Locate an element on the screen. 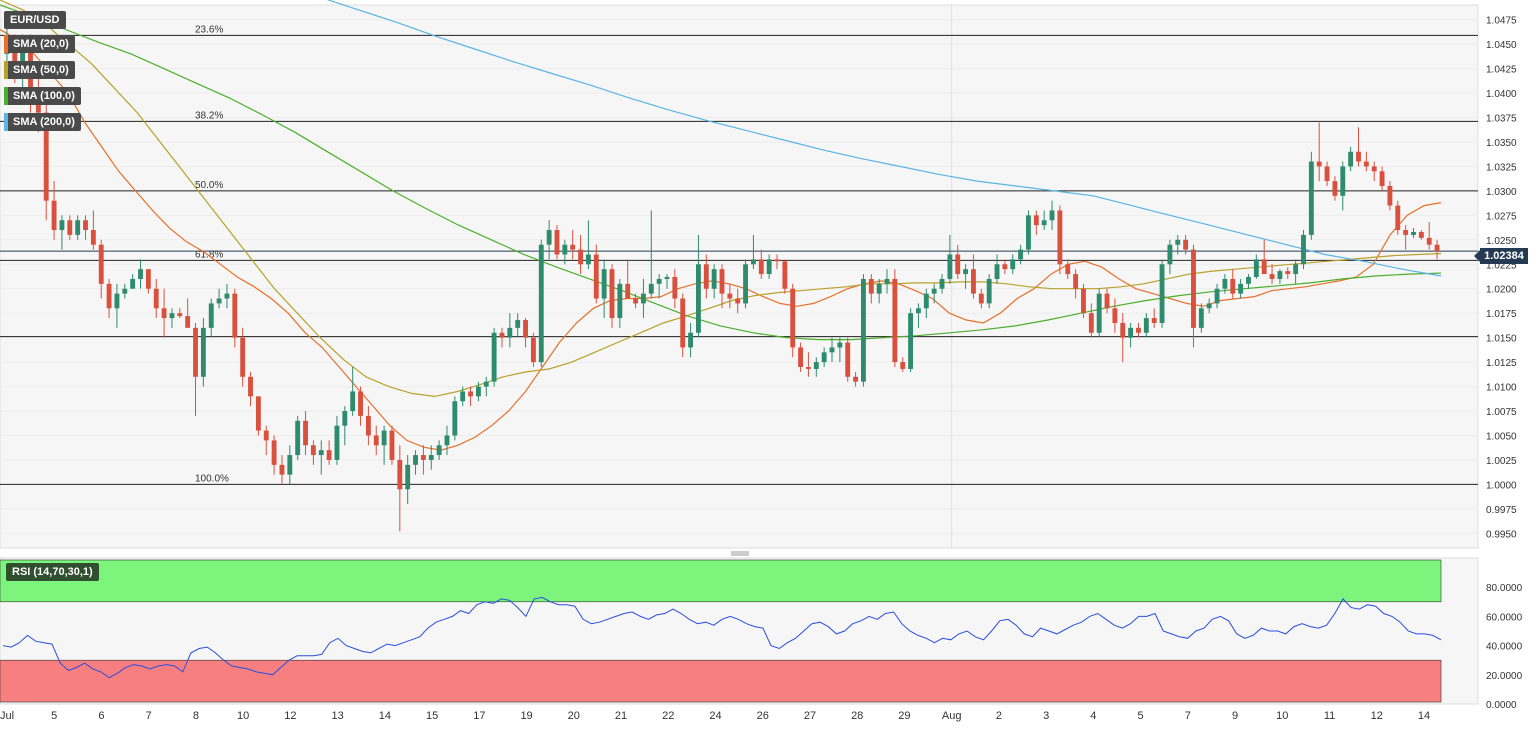 The image size is (1536, 740). y-tick-label: 1.0275 is located at coordinates (1501, 216).